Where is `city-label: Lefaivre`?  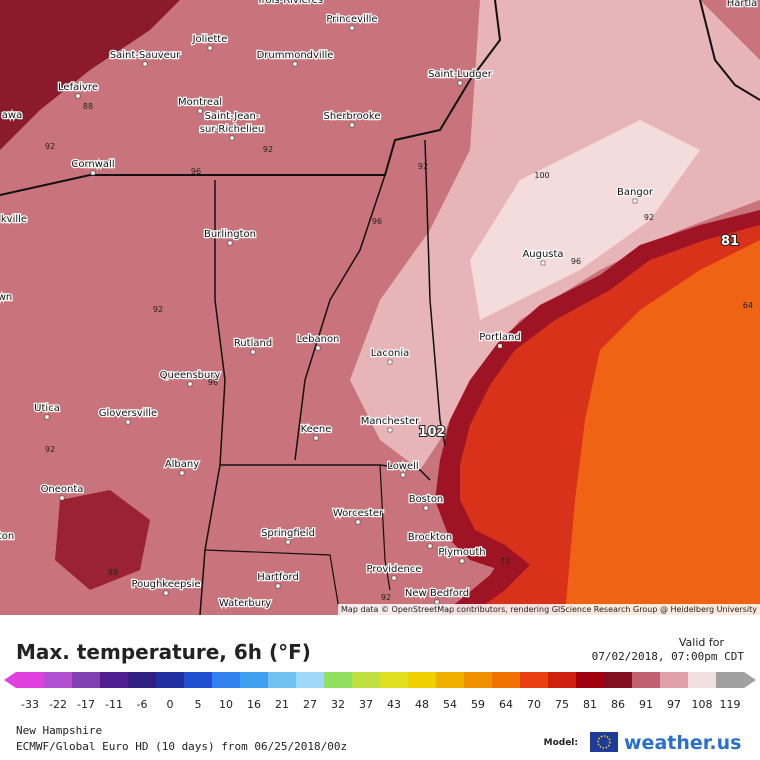
city-label: Lefaivre is located at coordinates (78, 87).